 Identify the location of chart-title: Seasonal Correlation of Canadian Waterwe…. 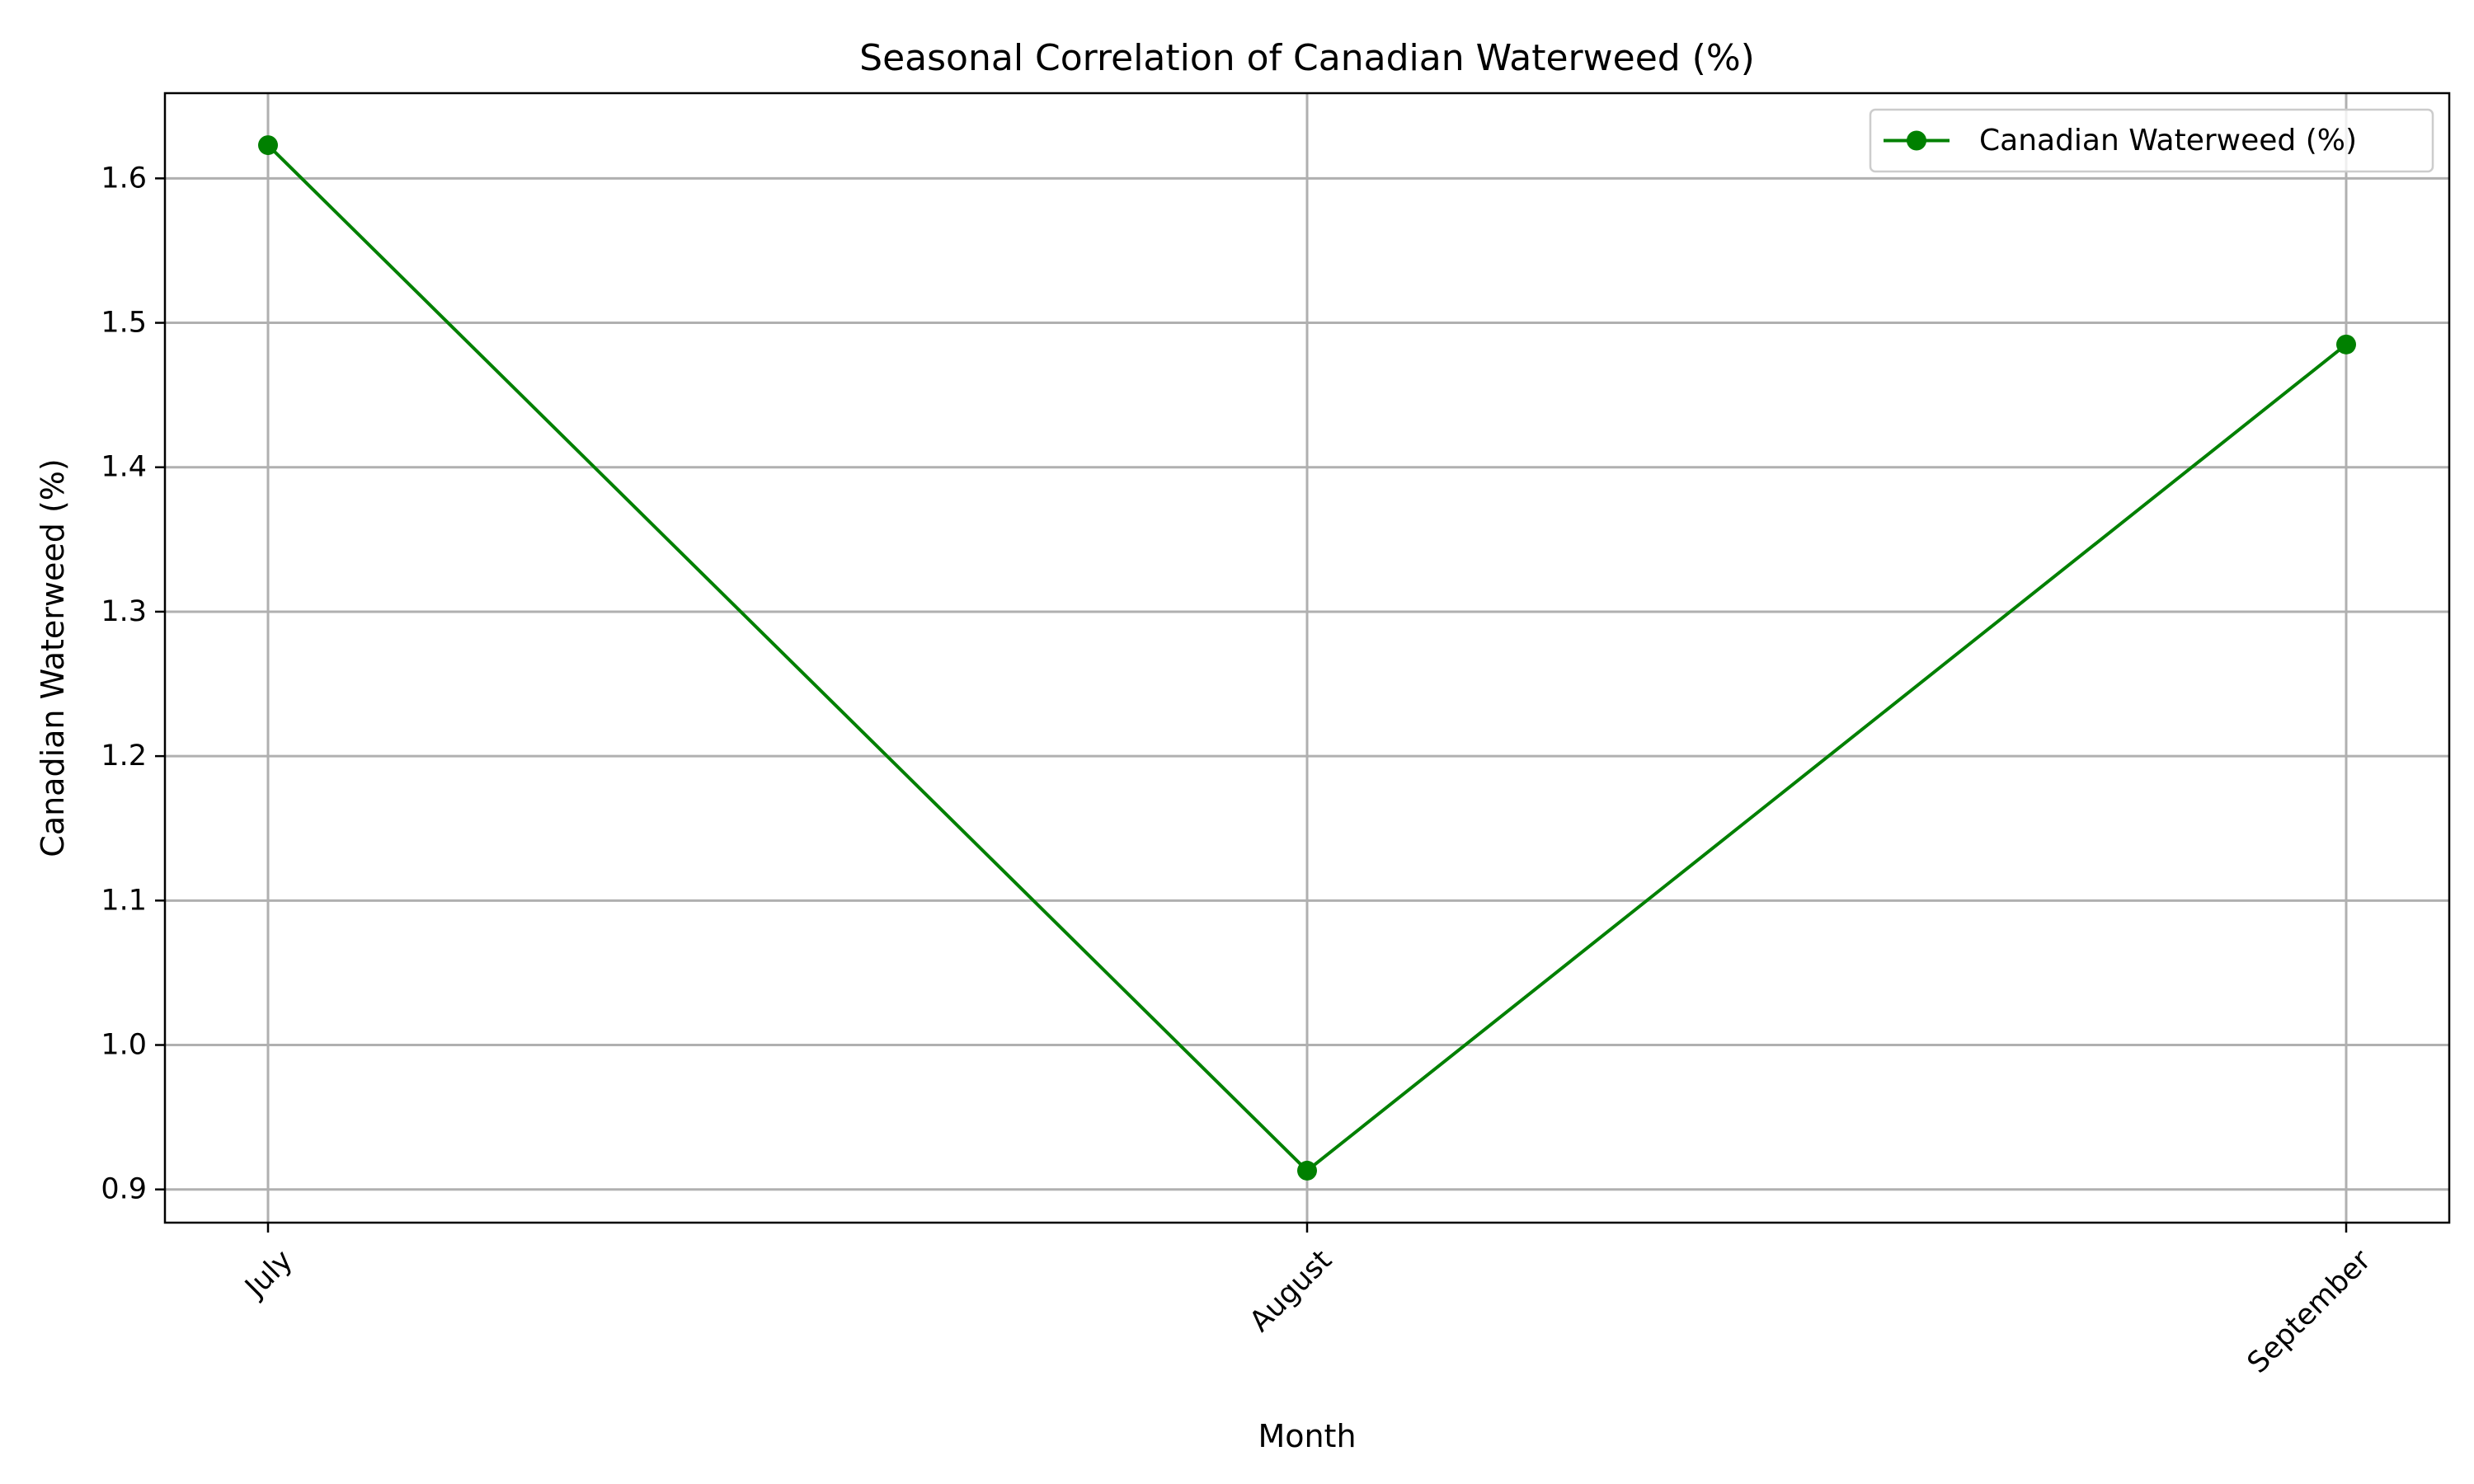
(1307, 58).